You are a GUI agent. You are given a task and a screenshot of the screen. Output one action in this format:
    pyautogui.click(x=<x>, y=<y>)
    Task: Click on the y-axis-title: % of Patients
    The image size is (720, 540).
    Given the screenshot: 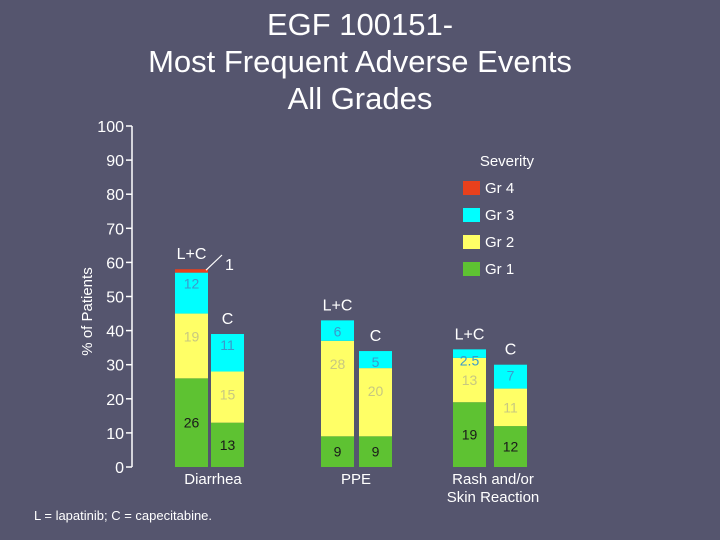 What is the action you would take?
    pyautogui.click(x=87, y=311)
    